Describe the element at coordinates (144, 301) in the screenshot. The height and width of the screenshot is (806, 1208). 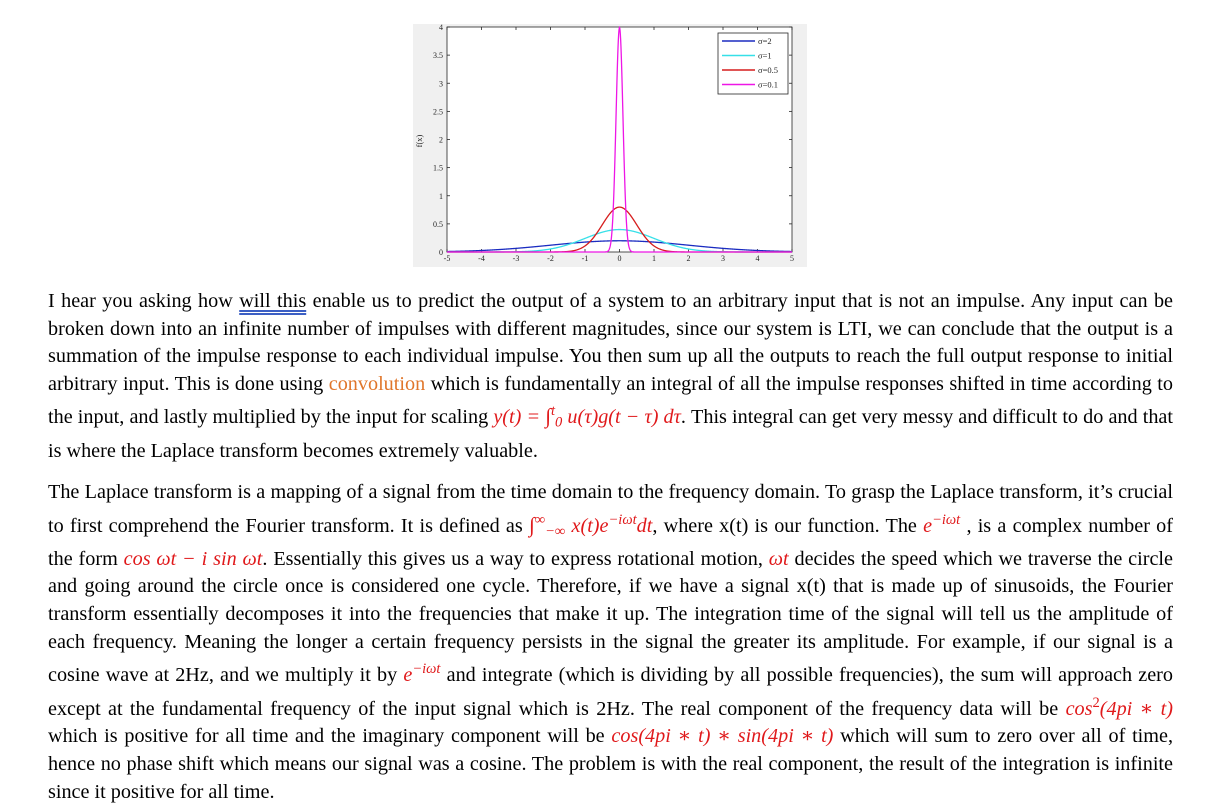
I see `p1-text-a: I hear you asking how` at that location.